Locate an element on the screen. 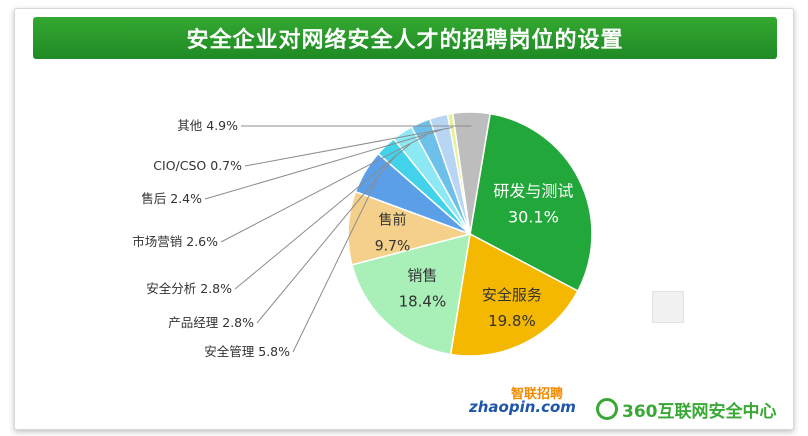  outer-slice-label: 市场营销 2.6% is located at coordinates (175, 241).